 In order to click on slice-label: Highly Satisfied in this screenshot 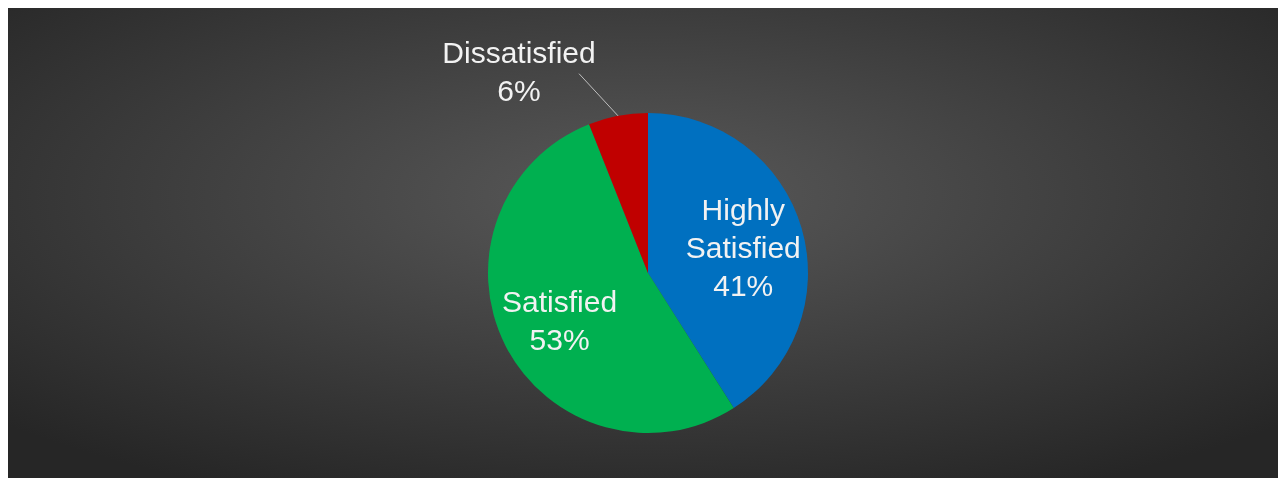, I will do `click(743, 229)`.